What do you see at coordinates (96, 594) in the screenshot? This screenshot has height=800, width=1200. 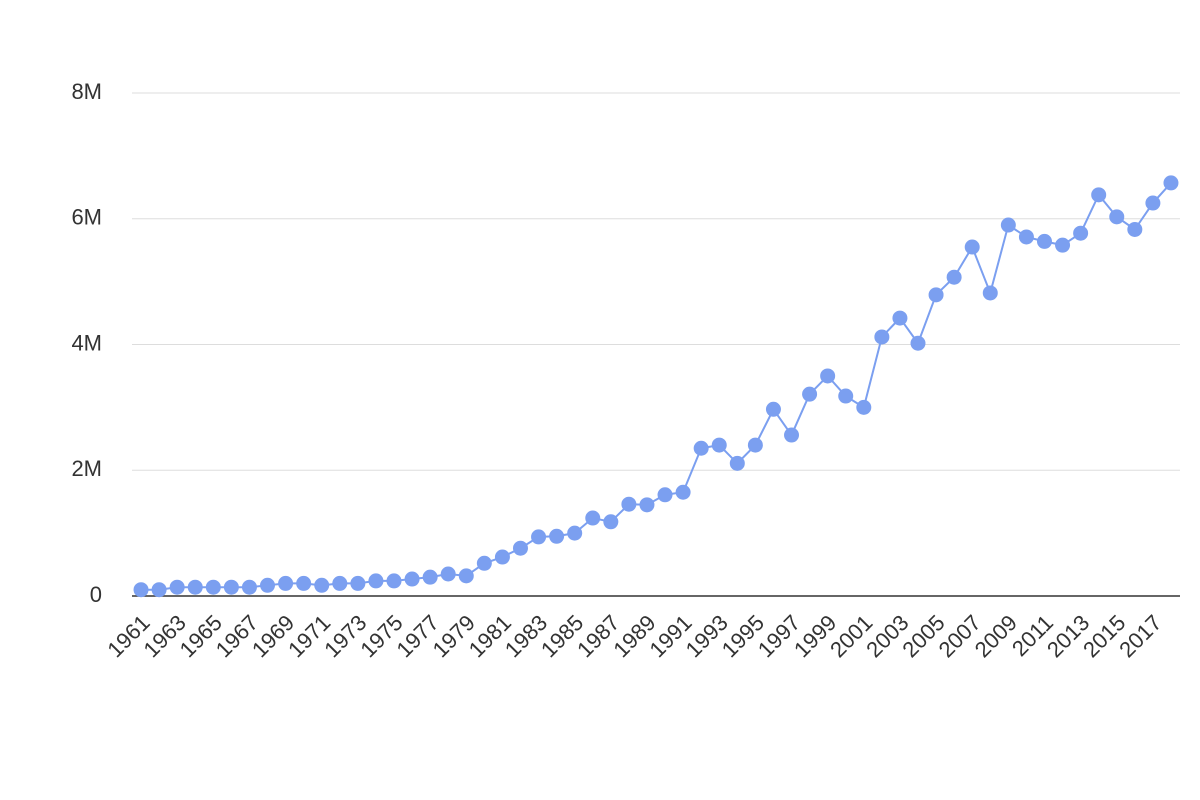 I see `y-tick-label: 0` at bounding box center [96, 594].